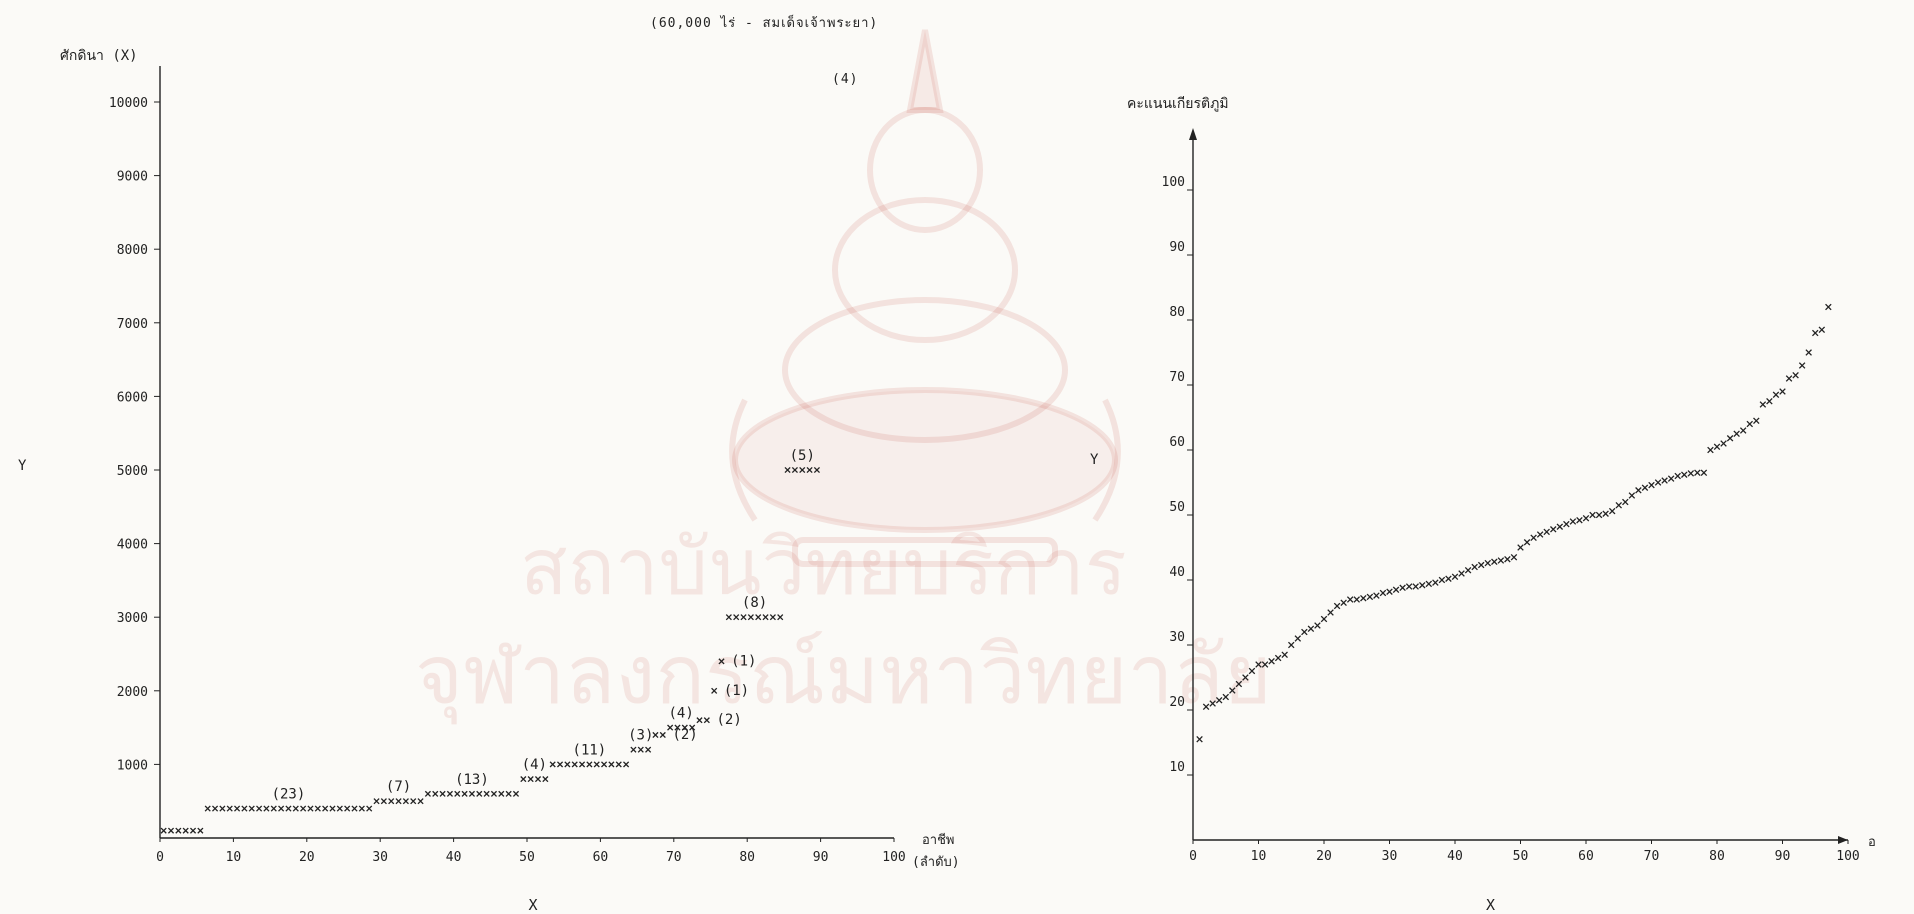  I want to click on y-tick-label: 8000, so click(132, 250).